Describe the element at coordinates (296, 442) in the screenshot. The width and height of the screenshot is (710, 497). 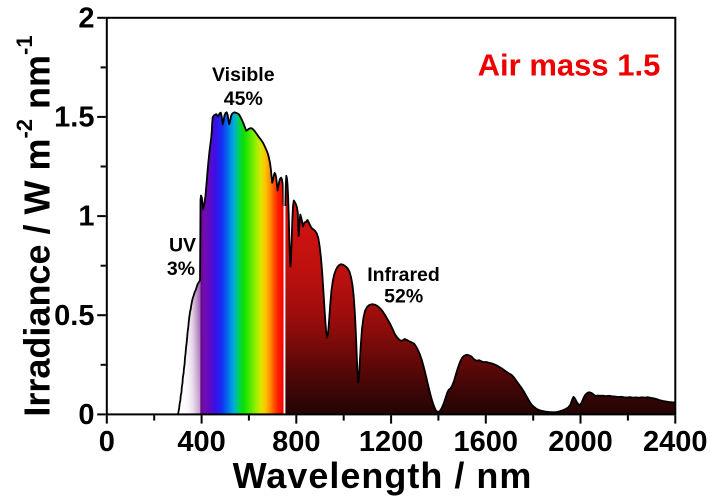
I see `svg-text: 800` at that location.